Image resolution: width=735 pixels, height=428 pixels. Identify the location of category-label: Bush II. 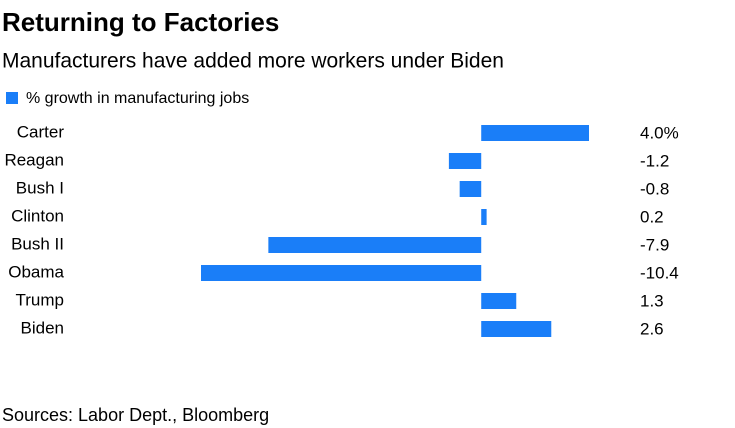
(37, 243).